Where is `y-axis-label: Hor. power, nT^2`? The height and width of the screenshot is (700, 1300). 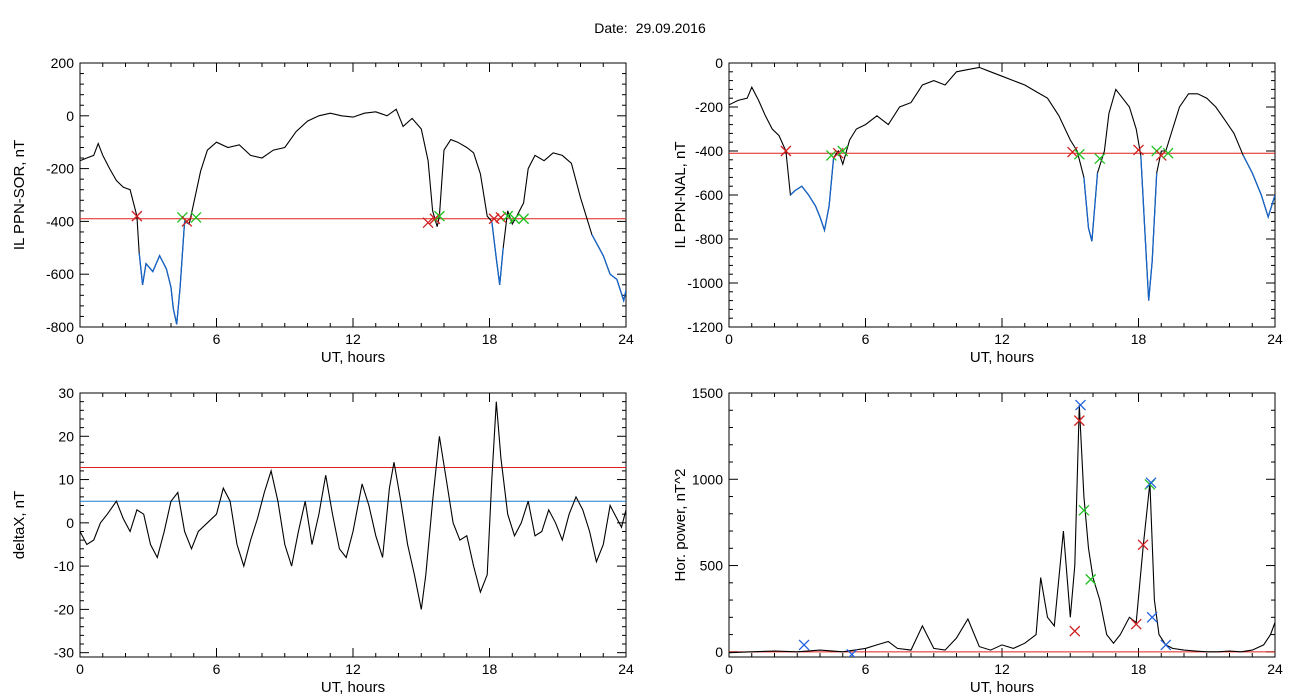 y-axis-label: Hor. power, nT^2 is located at coordinates (680, 525).